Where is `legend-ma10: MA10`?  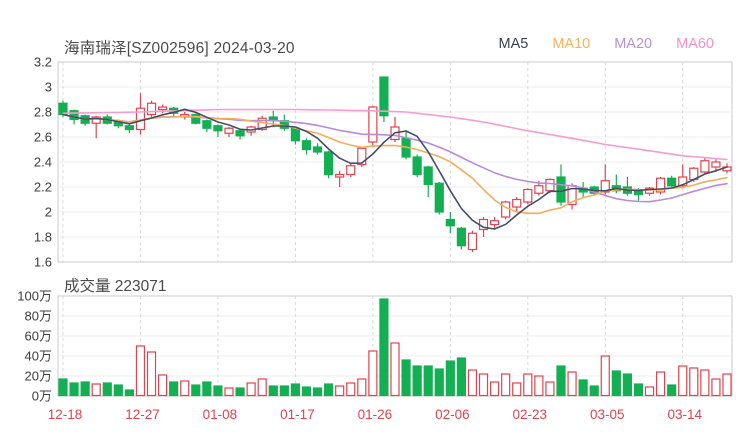
legend-ma10: MA10 is located at coordinates (571, 44).